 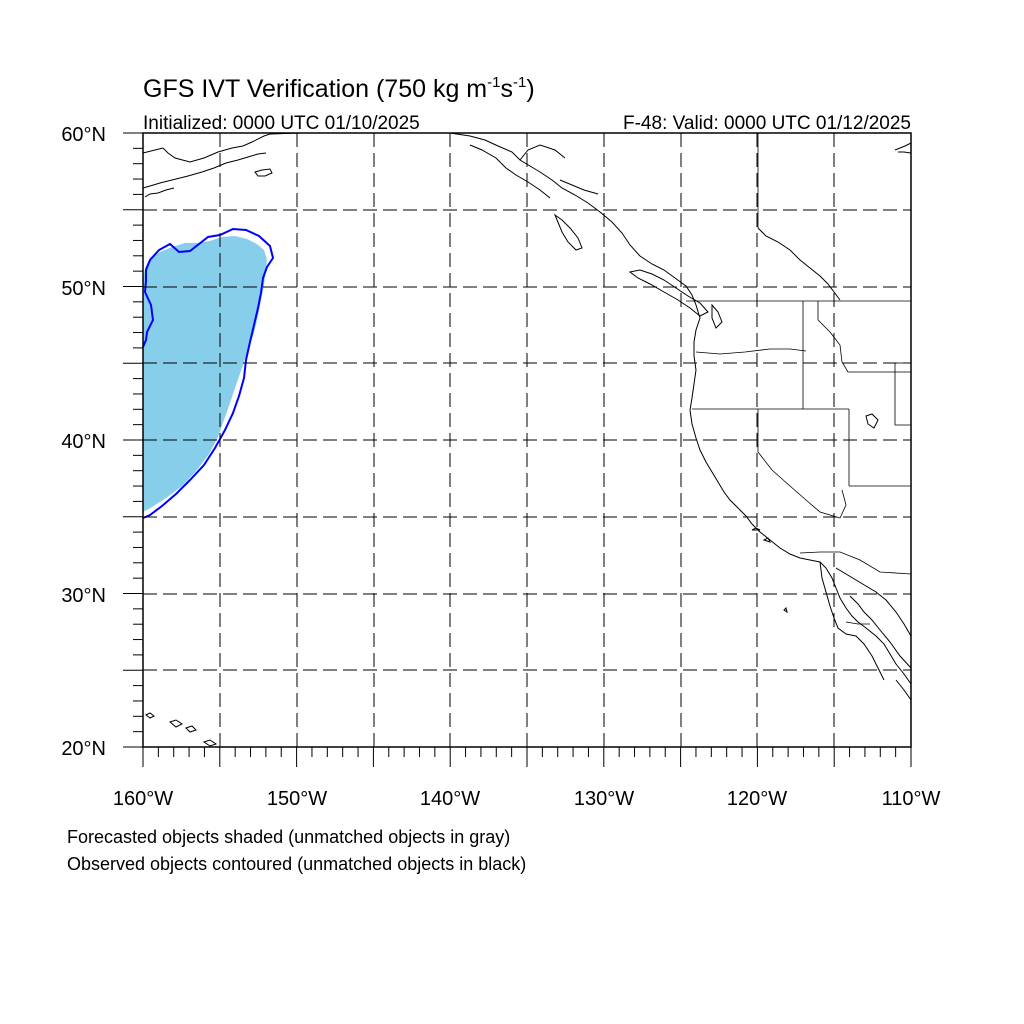 I want to click on map-title: GFS IVT Verification (750 kg m-1s-1), so click(x=339, y=88).